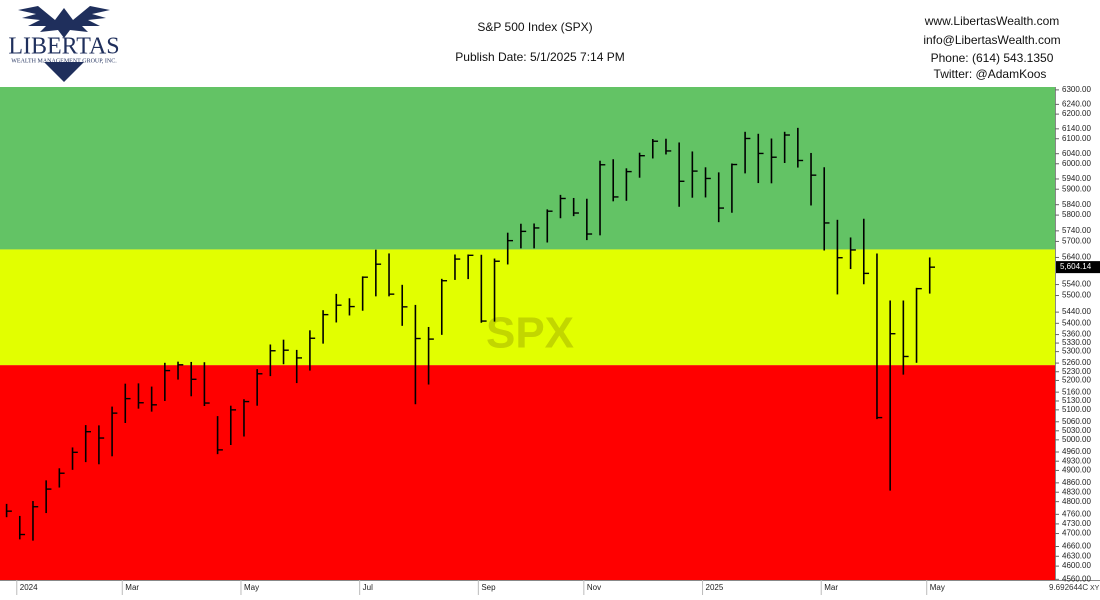  I want to click on y-tick-label: 5500.00, so click(1076, 295).